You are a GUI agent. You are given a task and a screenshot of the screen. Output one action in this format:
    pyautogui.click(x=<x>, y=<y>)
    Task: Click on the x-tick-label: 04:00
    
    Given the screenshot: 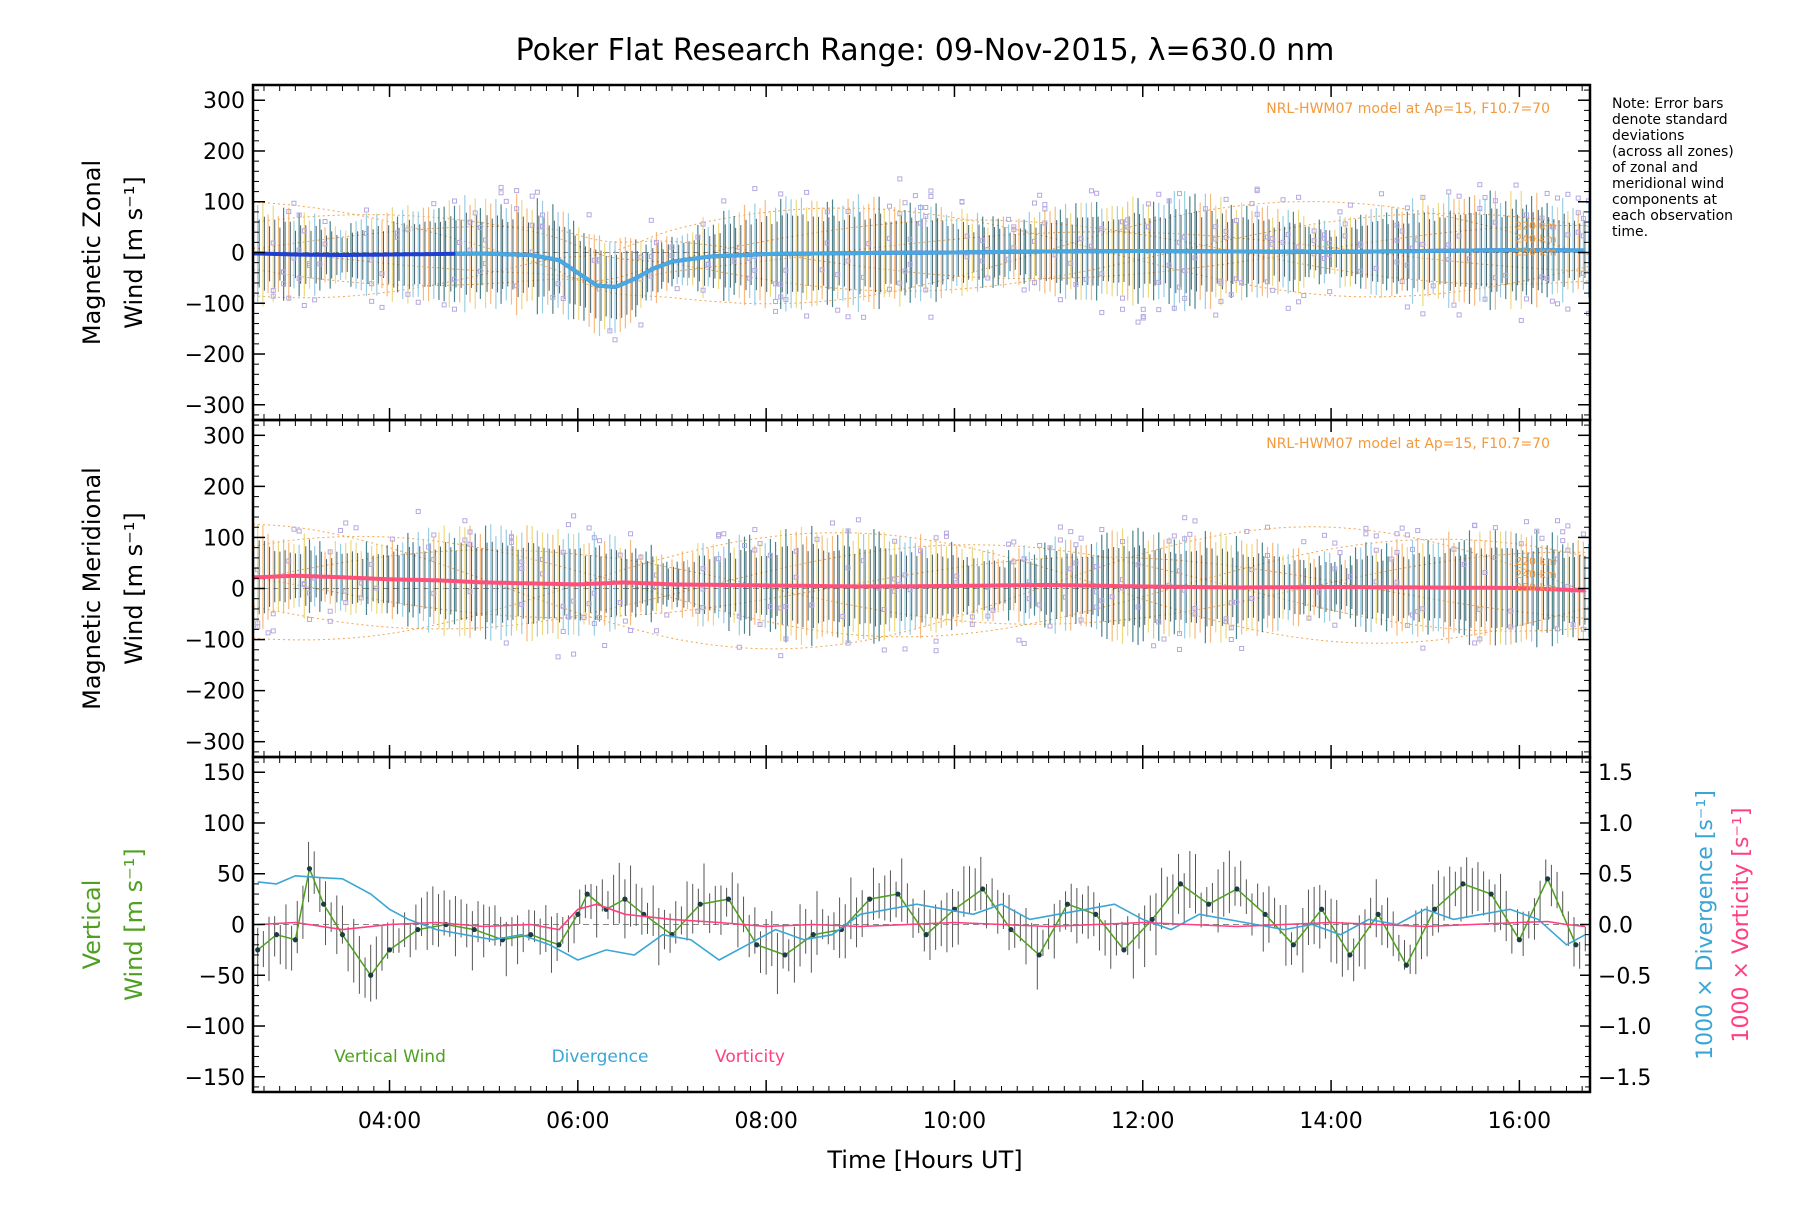 What is the action you would take?
    pyautogui.click(x=389, y=1121)
    